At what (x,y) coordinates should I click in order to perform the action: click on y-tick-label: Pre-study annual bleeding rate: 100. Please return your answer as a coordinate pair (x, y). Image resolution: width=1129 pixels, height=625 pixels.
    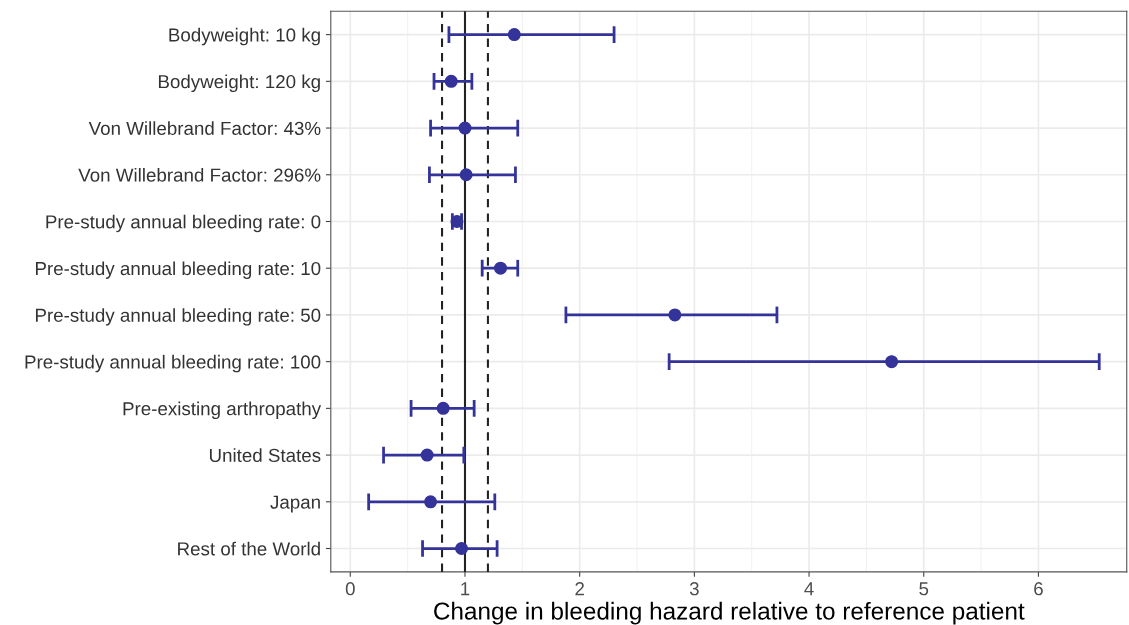
    Looking at the image, I should click on (173, 363).